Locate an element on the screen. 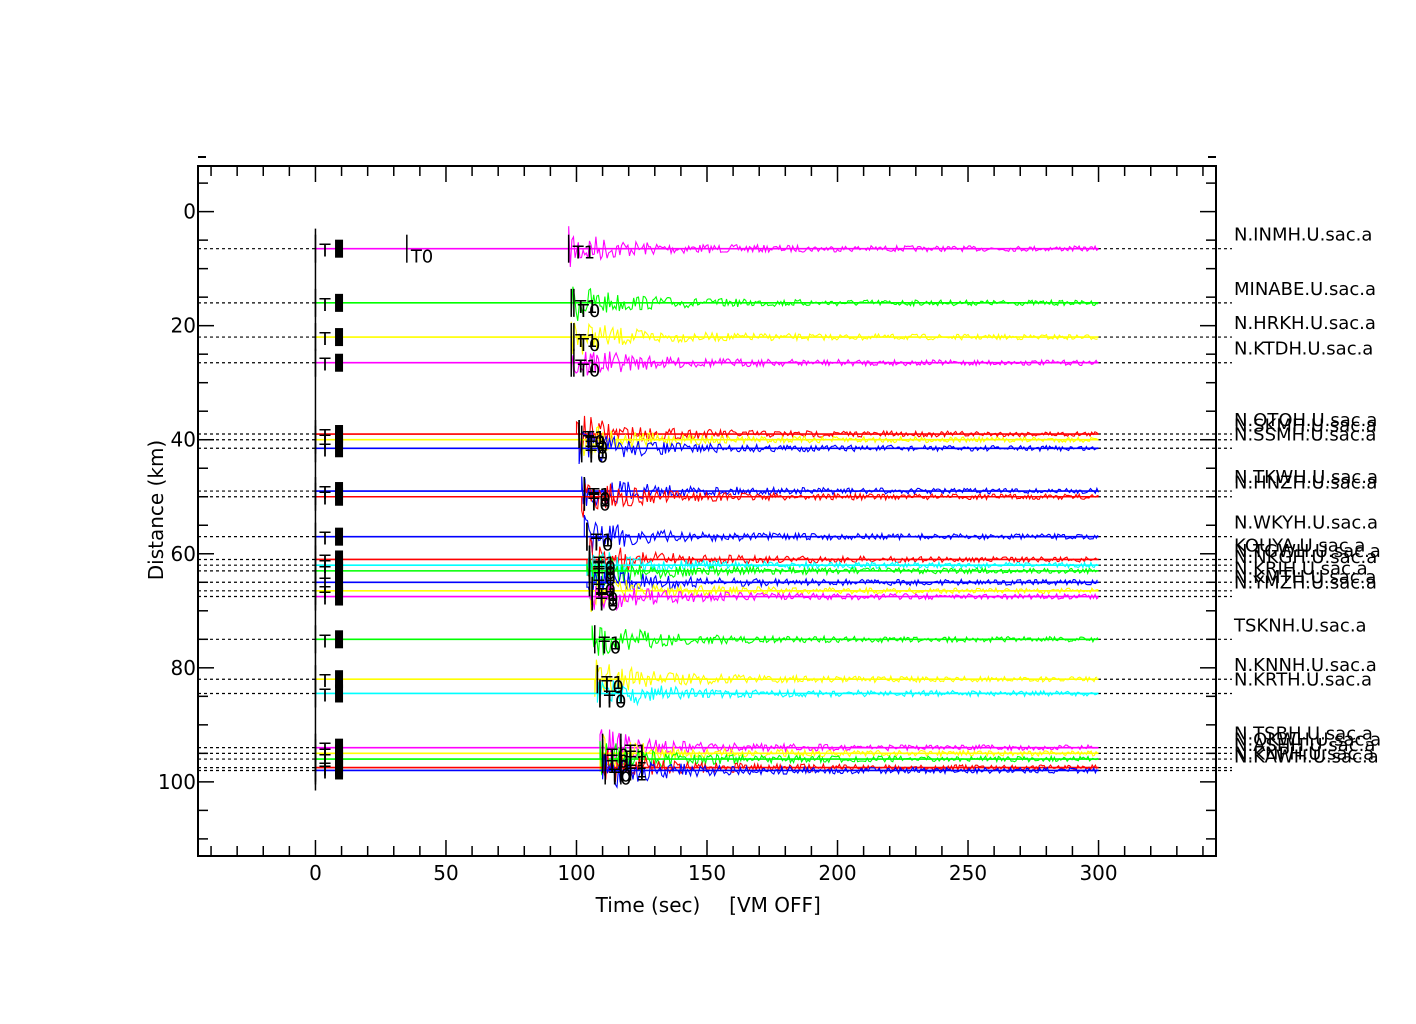  x-tick-label: 50 is located at coordinates (445, 873).